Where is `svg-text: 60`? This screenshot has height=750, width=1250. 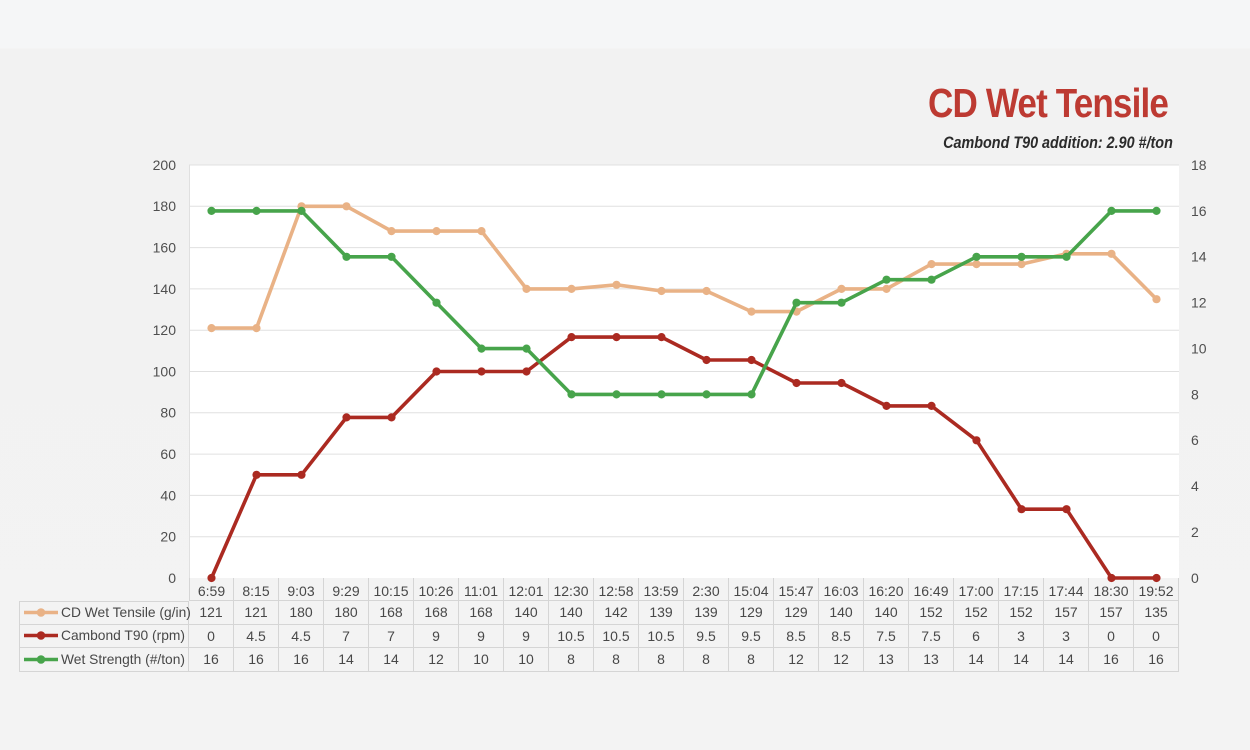 svg-text: 60 is located at coordinates (168, 454).